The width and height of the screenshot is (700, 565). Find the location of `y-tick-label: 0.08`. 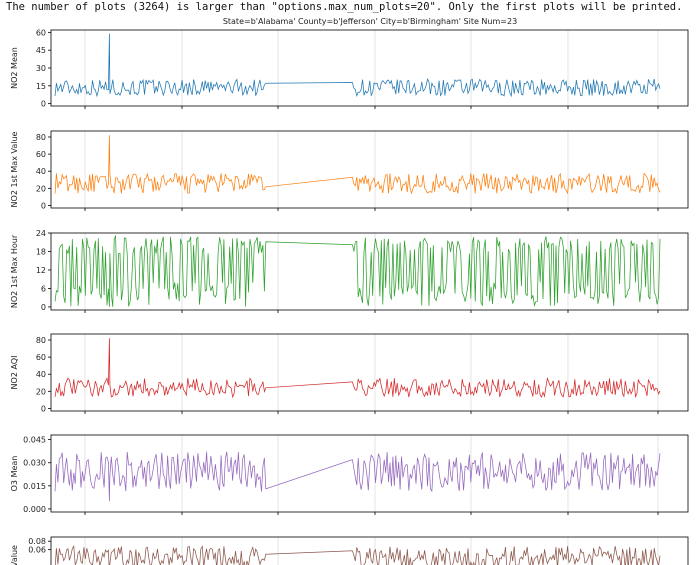

y-tick-label: 0.08 is located at coordinates (37, 541).